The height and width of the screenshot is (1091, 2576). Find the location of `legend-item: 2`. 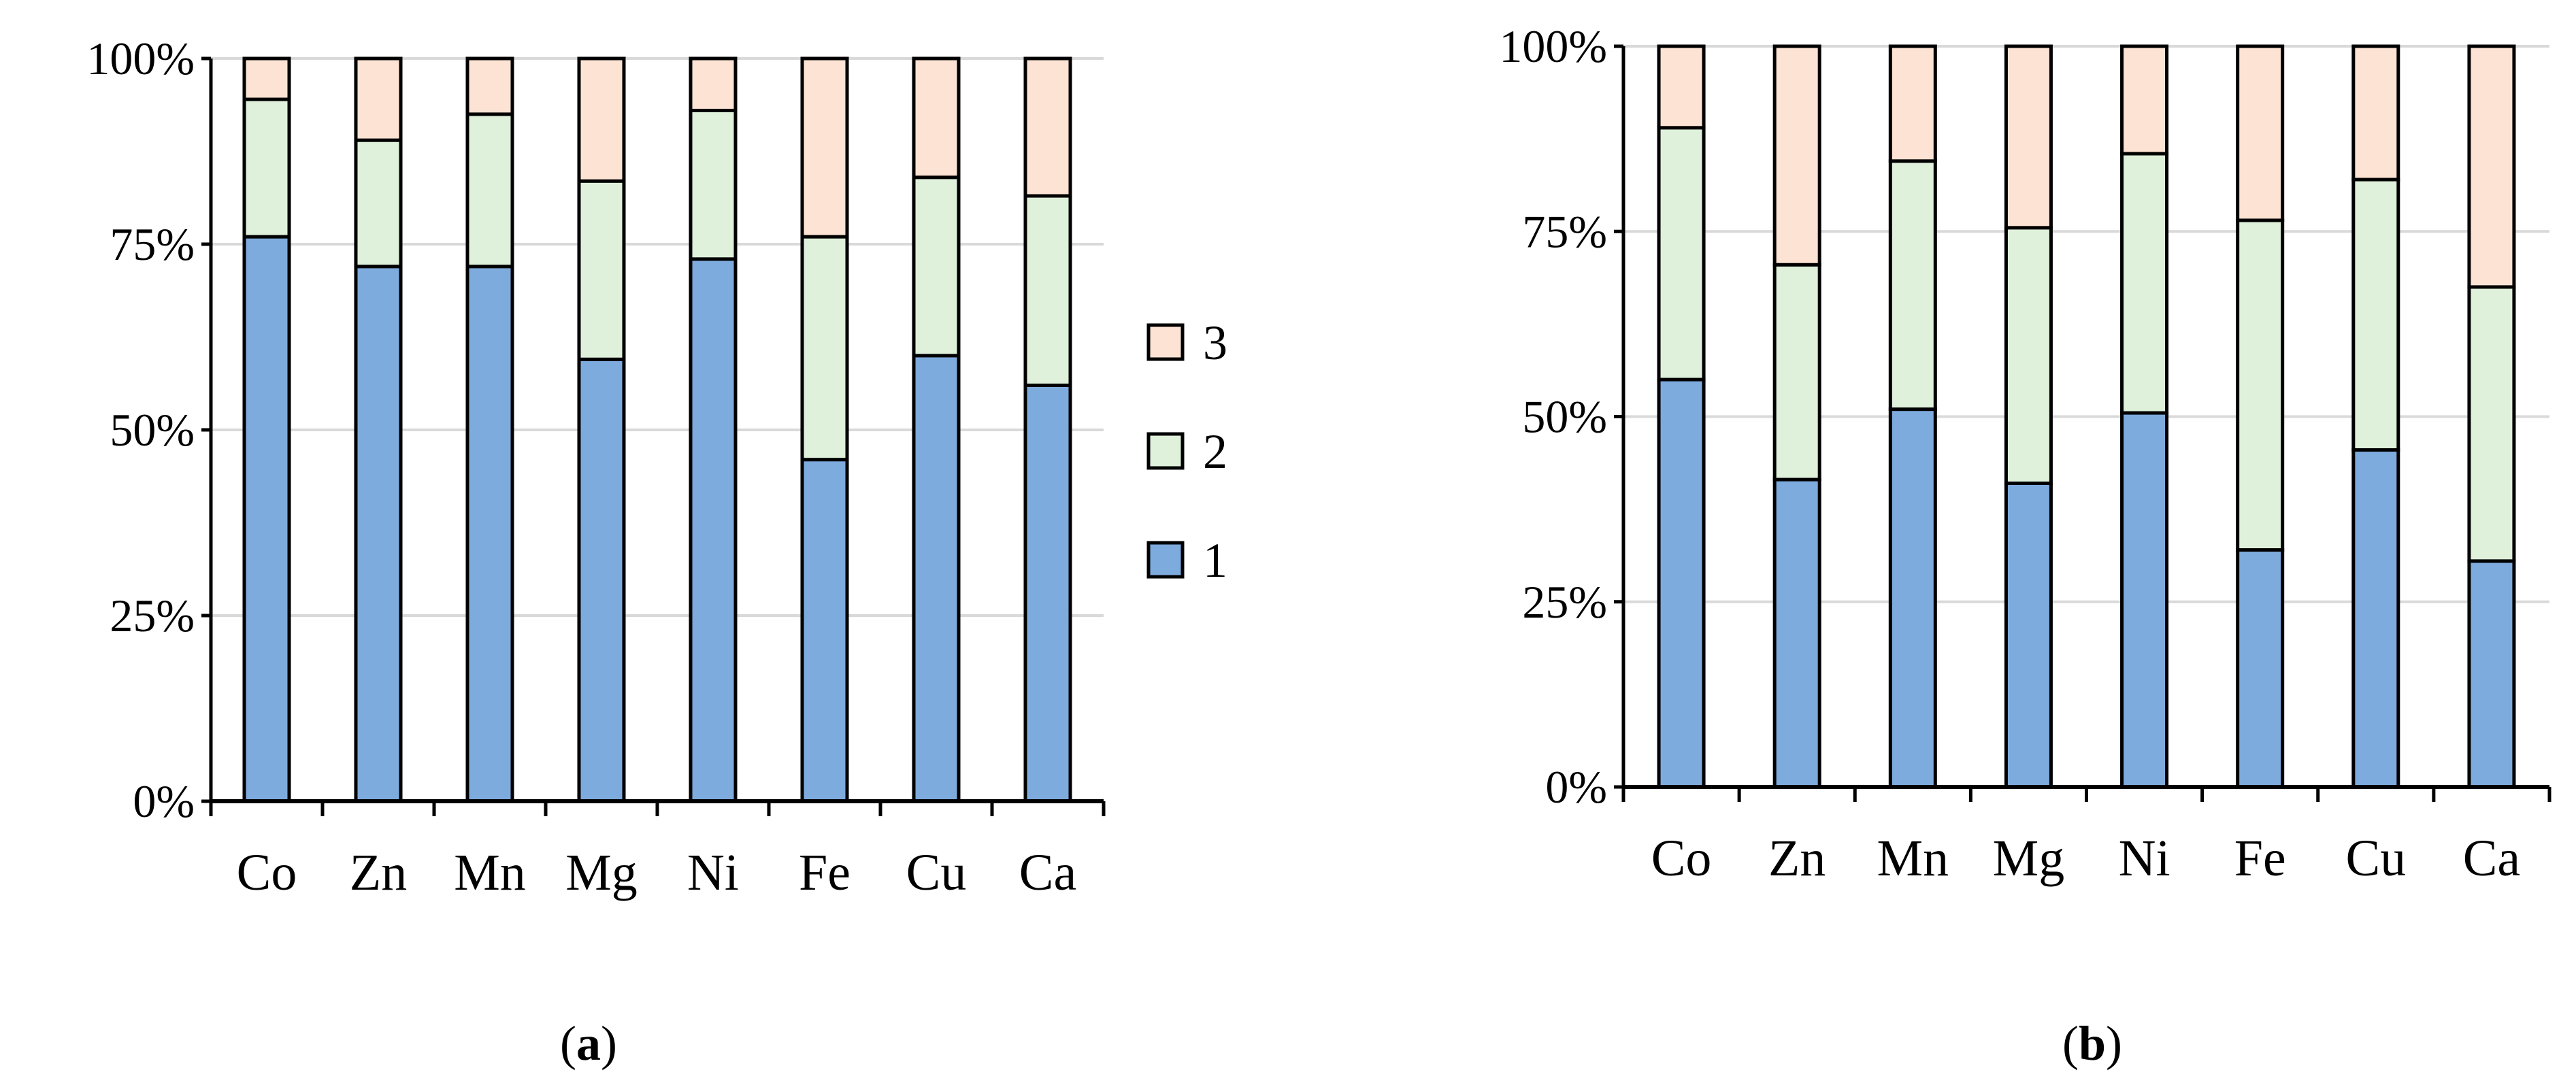

legend-item: 2 is located at coordinates (1187, 451).